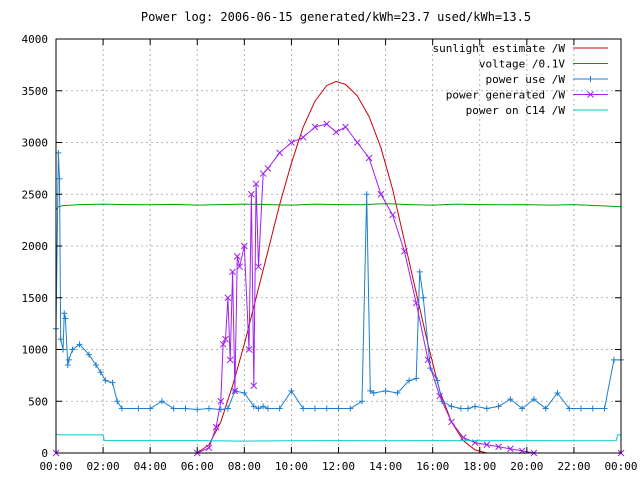 This screenshot has width=640, height=480. Describe the element at coordinates (479, 466) in the screenshot. I see `x-tick-label: 18:00` at that location.